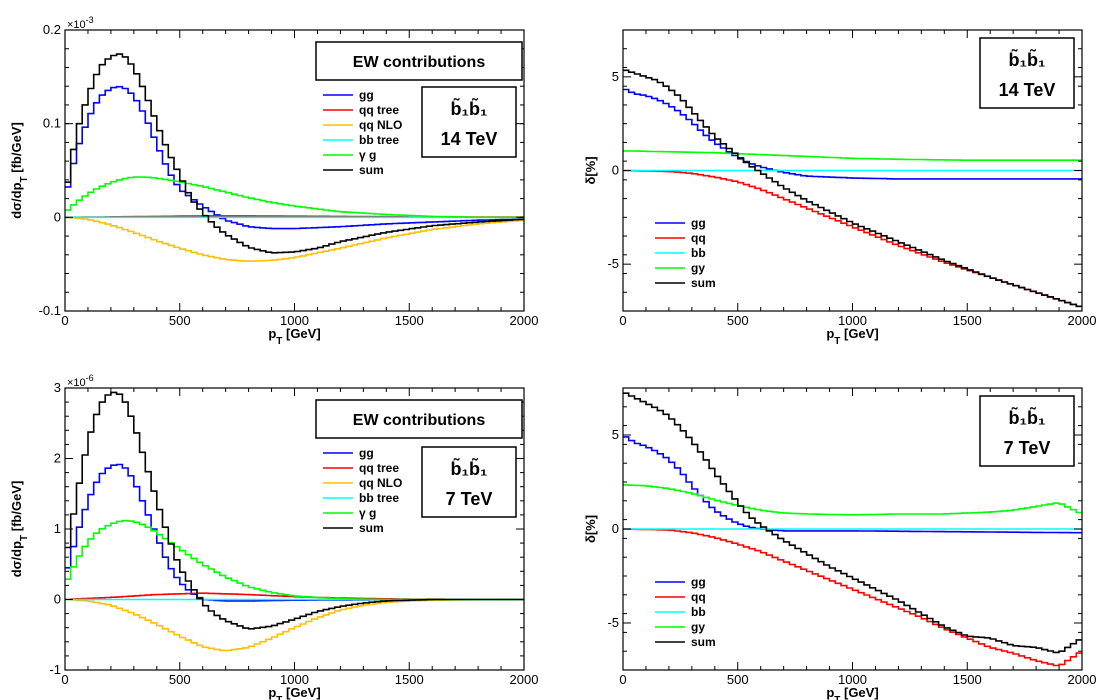 This screenshot has height=700, width=1101. Describe the element at coordinates (52, 123) in the screenshot. I see `y-tick-label: 0.1` at that location.